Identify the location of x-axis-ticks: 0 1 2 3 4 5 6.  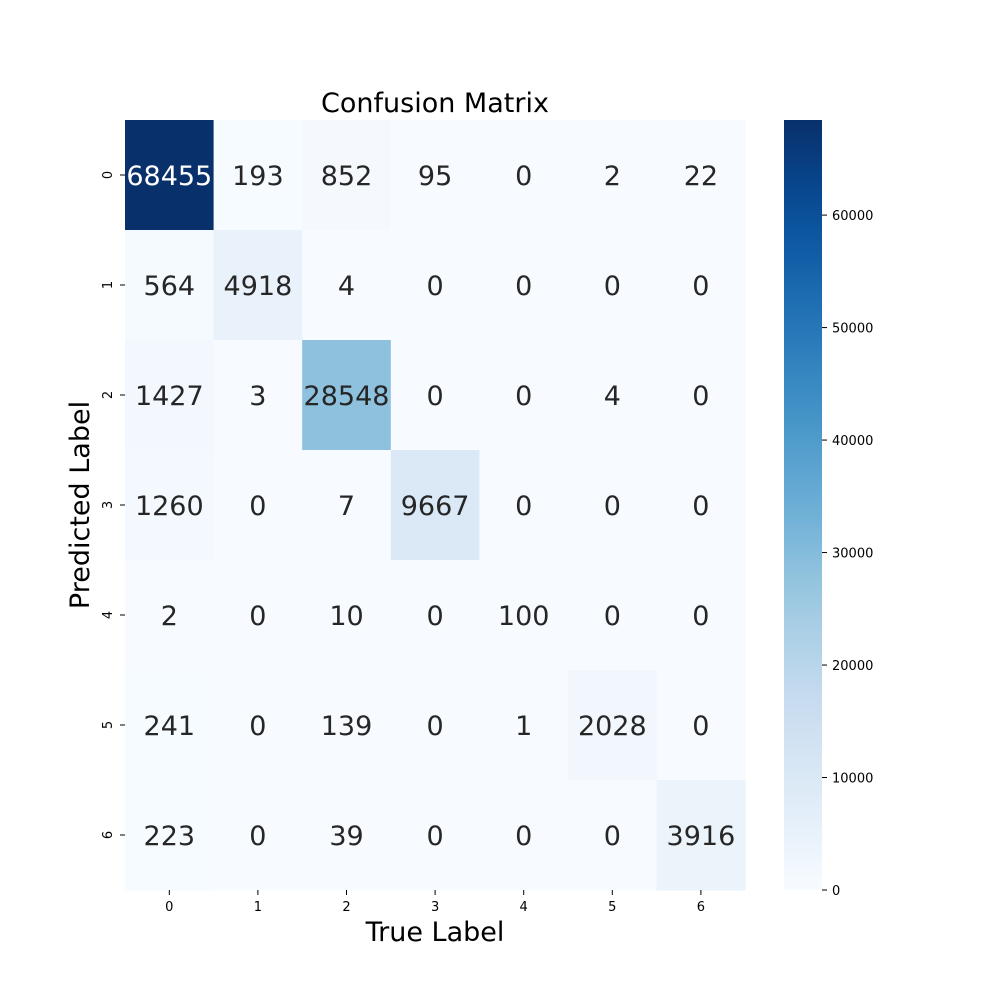
(435, 902).